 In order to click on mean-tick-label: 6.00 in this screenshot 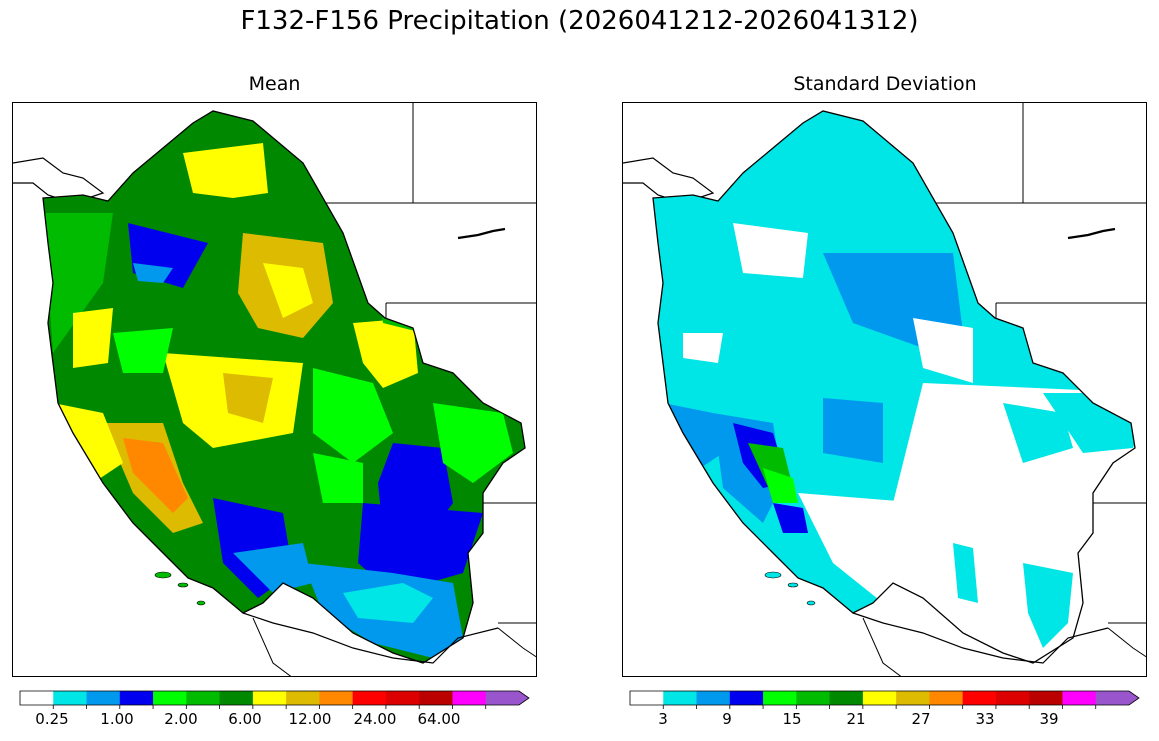, I will do `click(245, 719)`.